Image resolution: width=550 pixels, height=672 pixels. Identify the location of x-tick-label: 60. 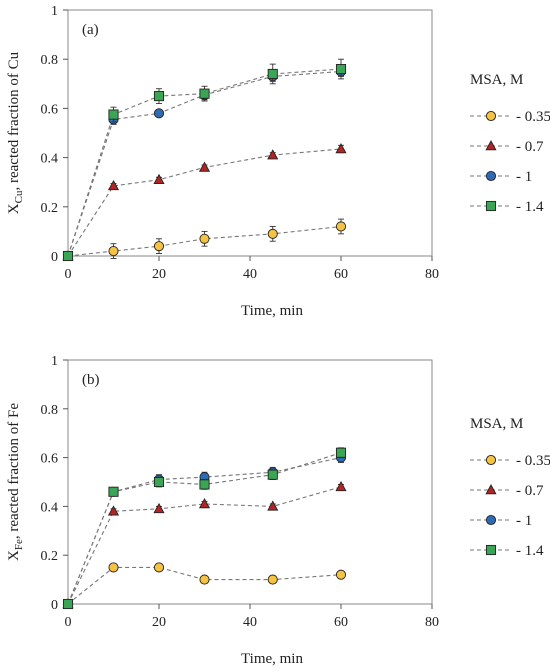
(341, 274).